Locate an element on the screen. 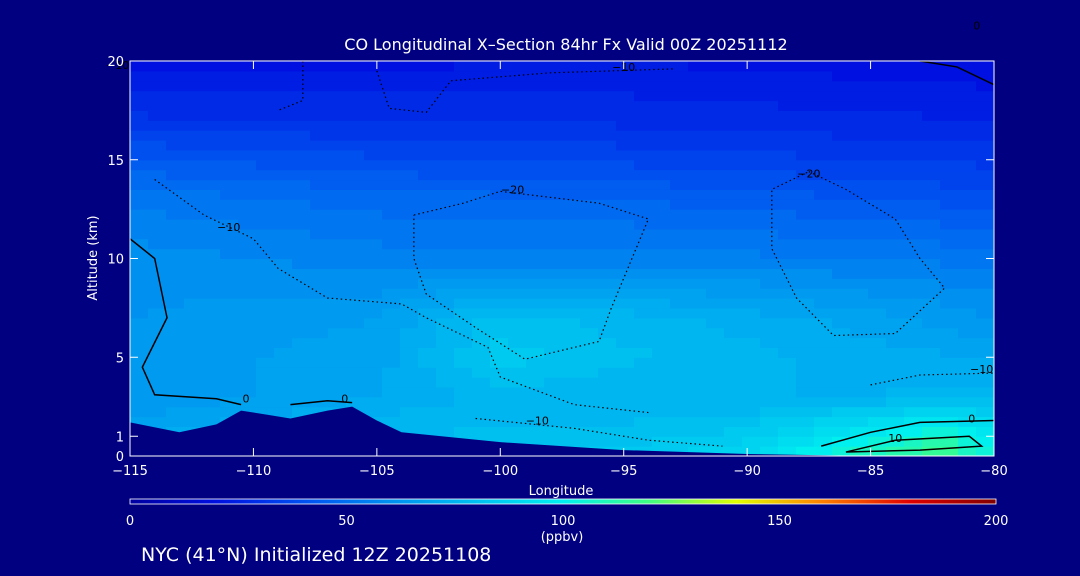 Image resolution: width=1080 pixels, height=576 pixels. colorbar: 0 50 100 150 200 is located at coordinates (567, 513).